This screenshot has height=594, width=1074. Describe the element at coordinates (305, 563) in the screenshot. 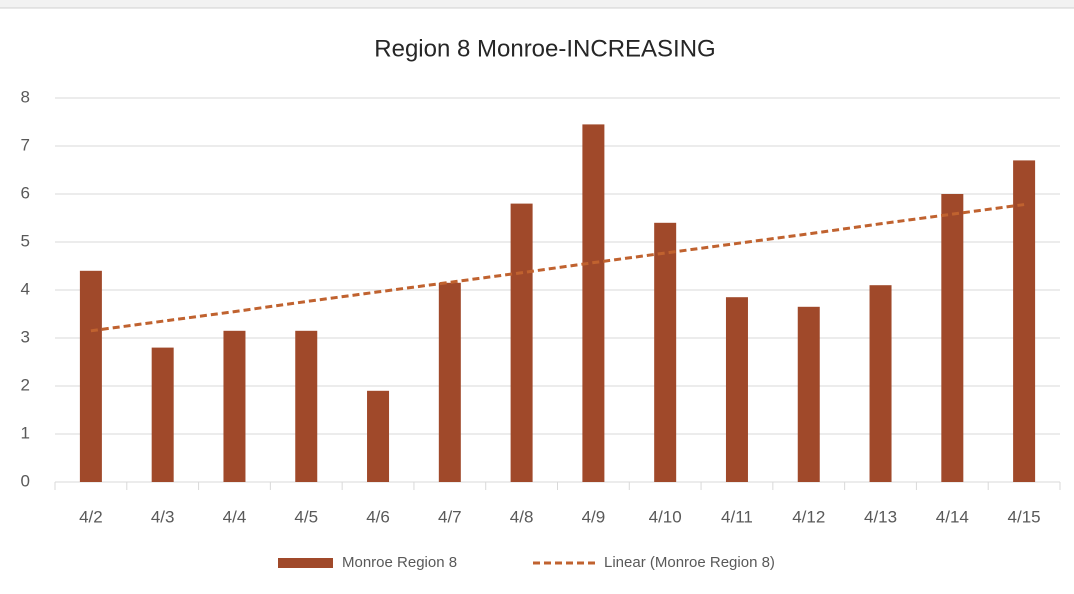

I see `legend-swatch` at that location.